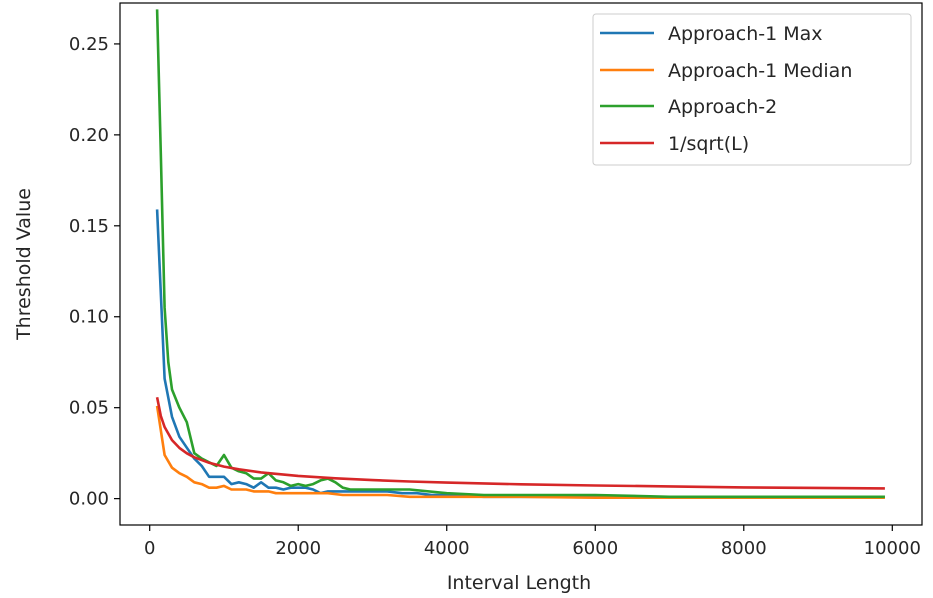 This screenshot has height=598, width=933. What do you see at coordinates (89, 408) in the screenshot?
I see `y-tick-label: 0.05` at bounding box center [89, 408].